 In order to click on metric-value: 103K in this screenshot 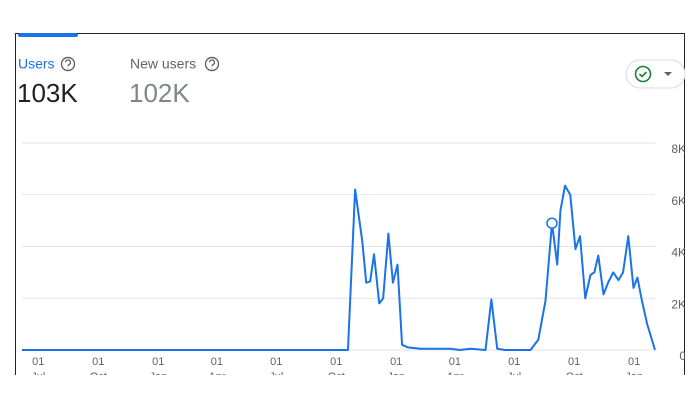, I will do `click(47, 93)`.